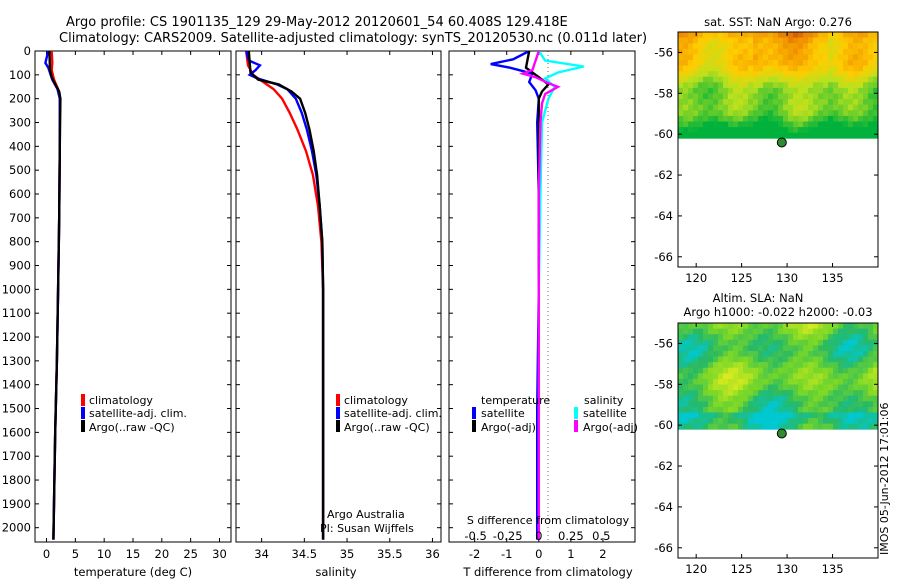 Image resolution: width=900 pixels, height=580 pixels. What do you see at coordinates (475, 536) in the screenshot?
I see `s-diff-tick-label: -0.5` at bounding box center [475, 536].